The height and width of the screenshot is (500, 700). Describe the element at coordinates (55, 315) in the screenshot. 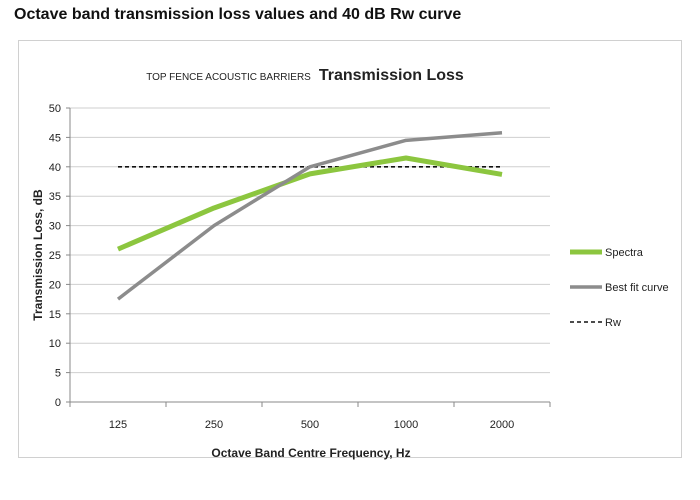

I see `y-tick-label: 15` at that location.